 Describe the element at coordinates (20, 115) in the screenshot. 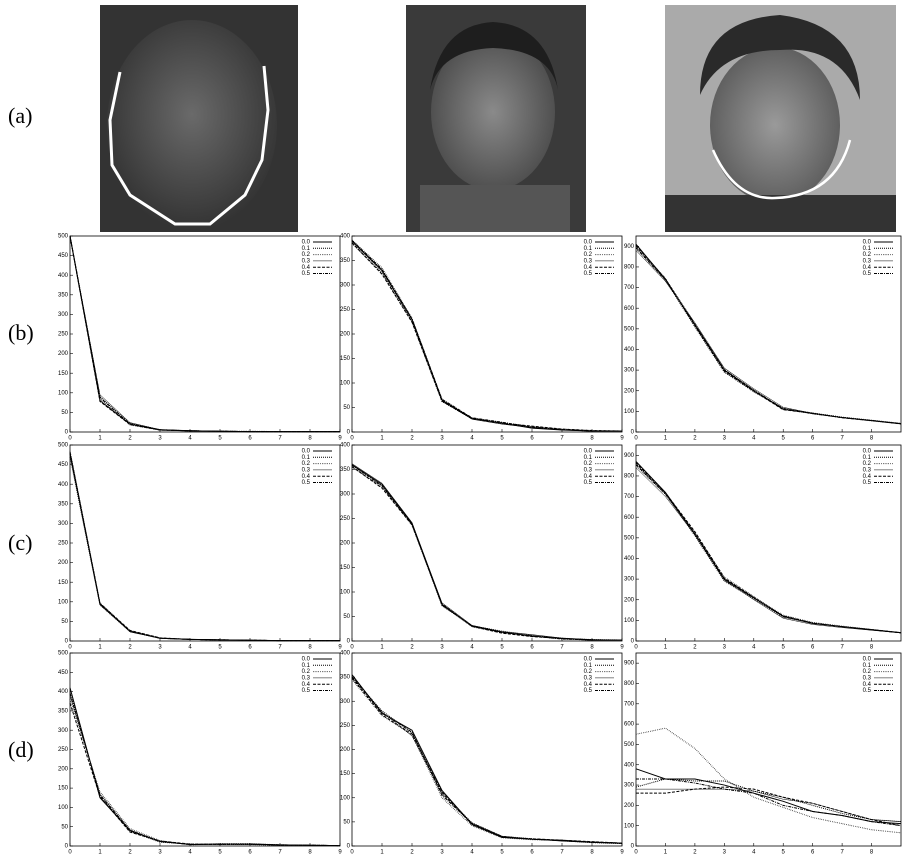

I see `row-label: (a)` at that location.